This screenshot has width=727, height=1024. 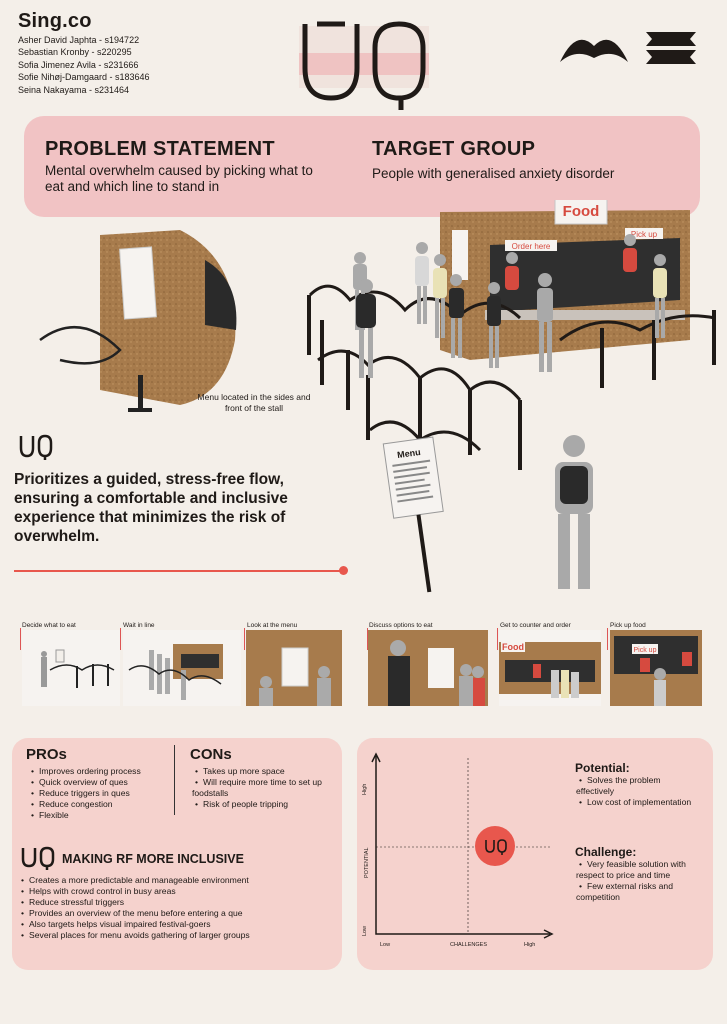 What do you see at coordinates (462, 845) in the screenshot?
I see `potential-challenge-matrix` at bounding box center [462, 845].